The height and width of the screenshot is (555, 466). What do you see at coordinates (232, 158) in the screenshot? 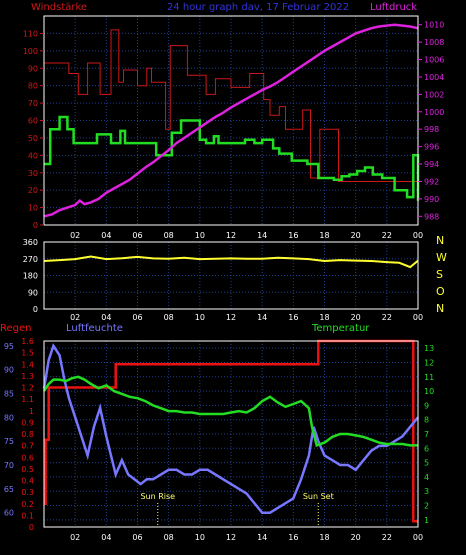
I see `series-avg` at bounding box center [232, 158].